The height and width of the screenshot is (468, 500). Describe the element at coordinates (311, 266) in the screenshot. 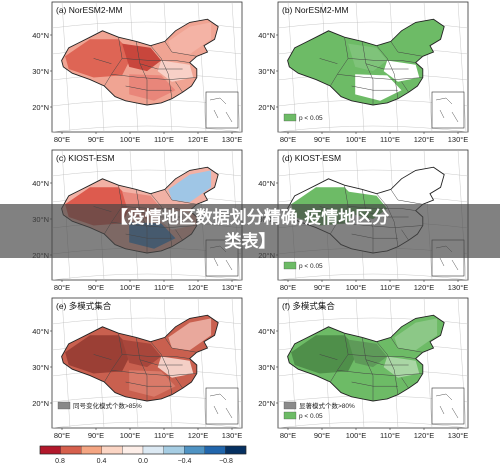

I see `legend-label: p < 0.05` at that location.